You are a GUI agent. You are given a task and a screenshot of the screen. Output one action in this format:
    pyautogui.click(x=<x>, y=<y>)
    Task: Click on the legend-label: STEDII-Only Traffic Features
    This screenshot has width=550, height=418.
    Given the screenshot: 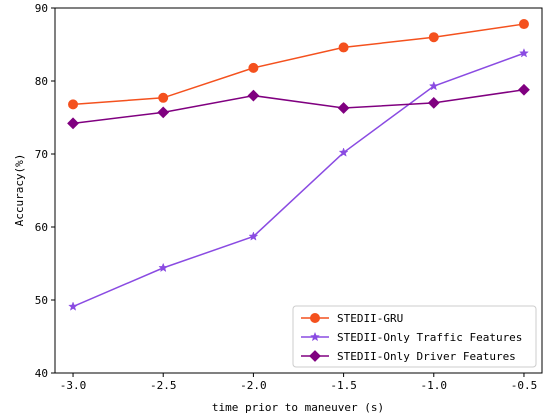 What is the action you would take?
    pyautogui.click(x=429, y=337)
    